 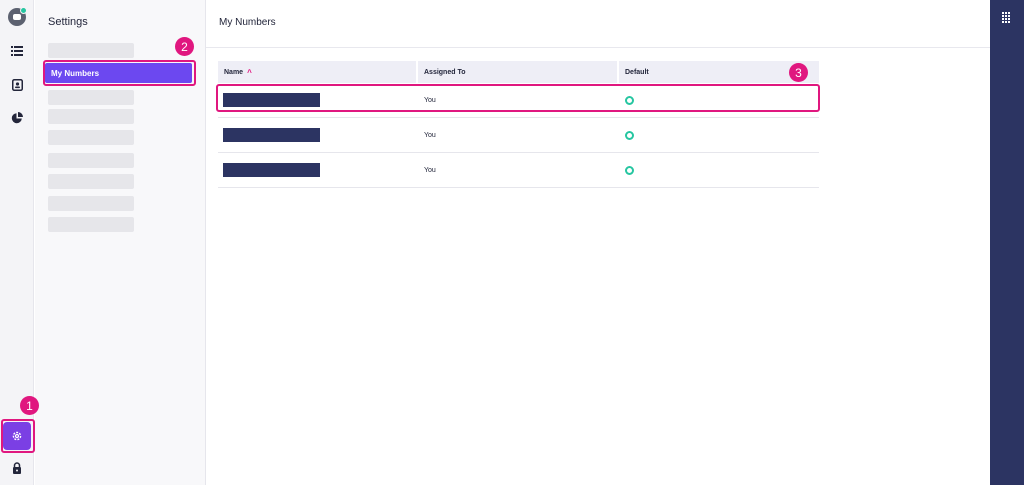 What do you see at coordinates (17, 51) in the screenshot?
I see `list-icon` at bounding box center [17, 51].